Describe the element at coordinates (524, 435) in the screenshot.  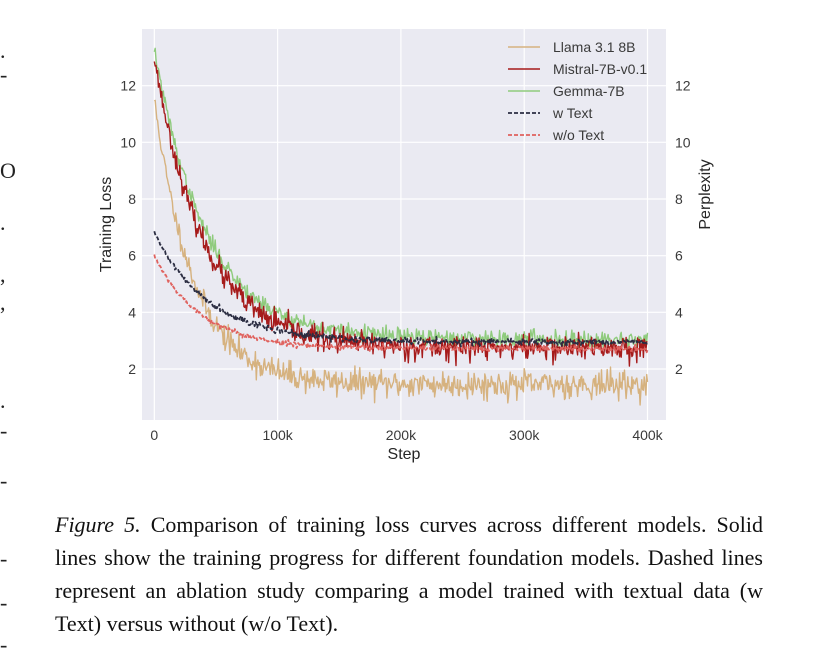
I see `x-tick-label: 300k` at that location.